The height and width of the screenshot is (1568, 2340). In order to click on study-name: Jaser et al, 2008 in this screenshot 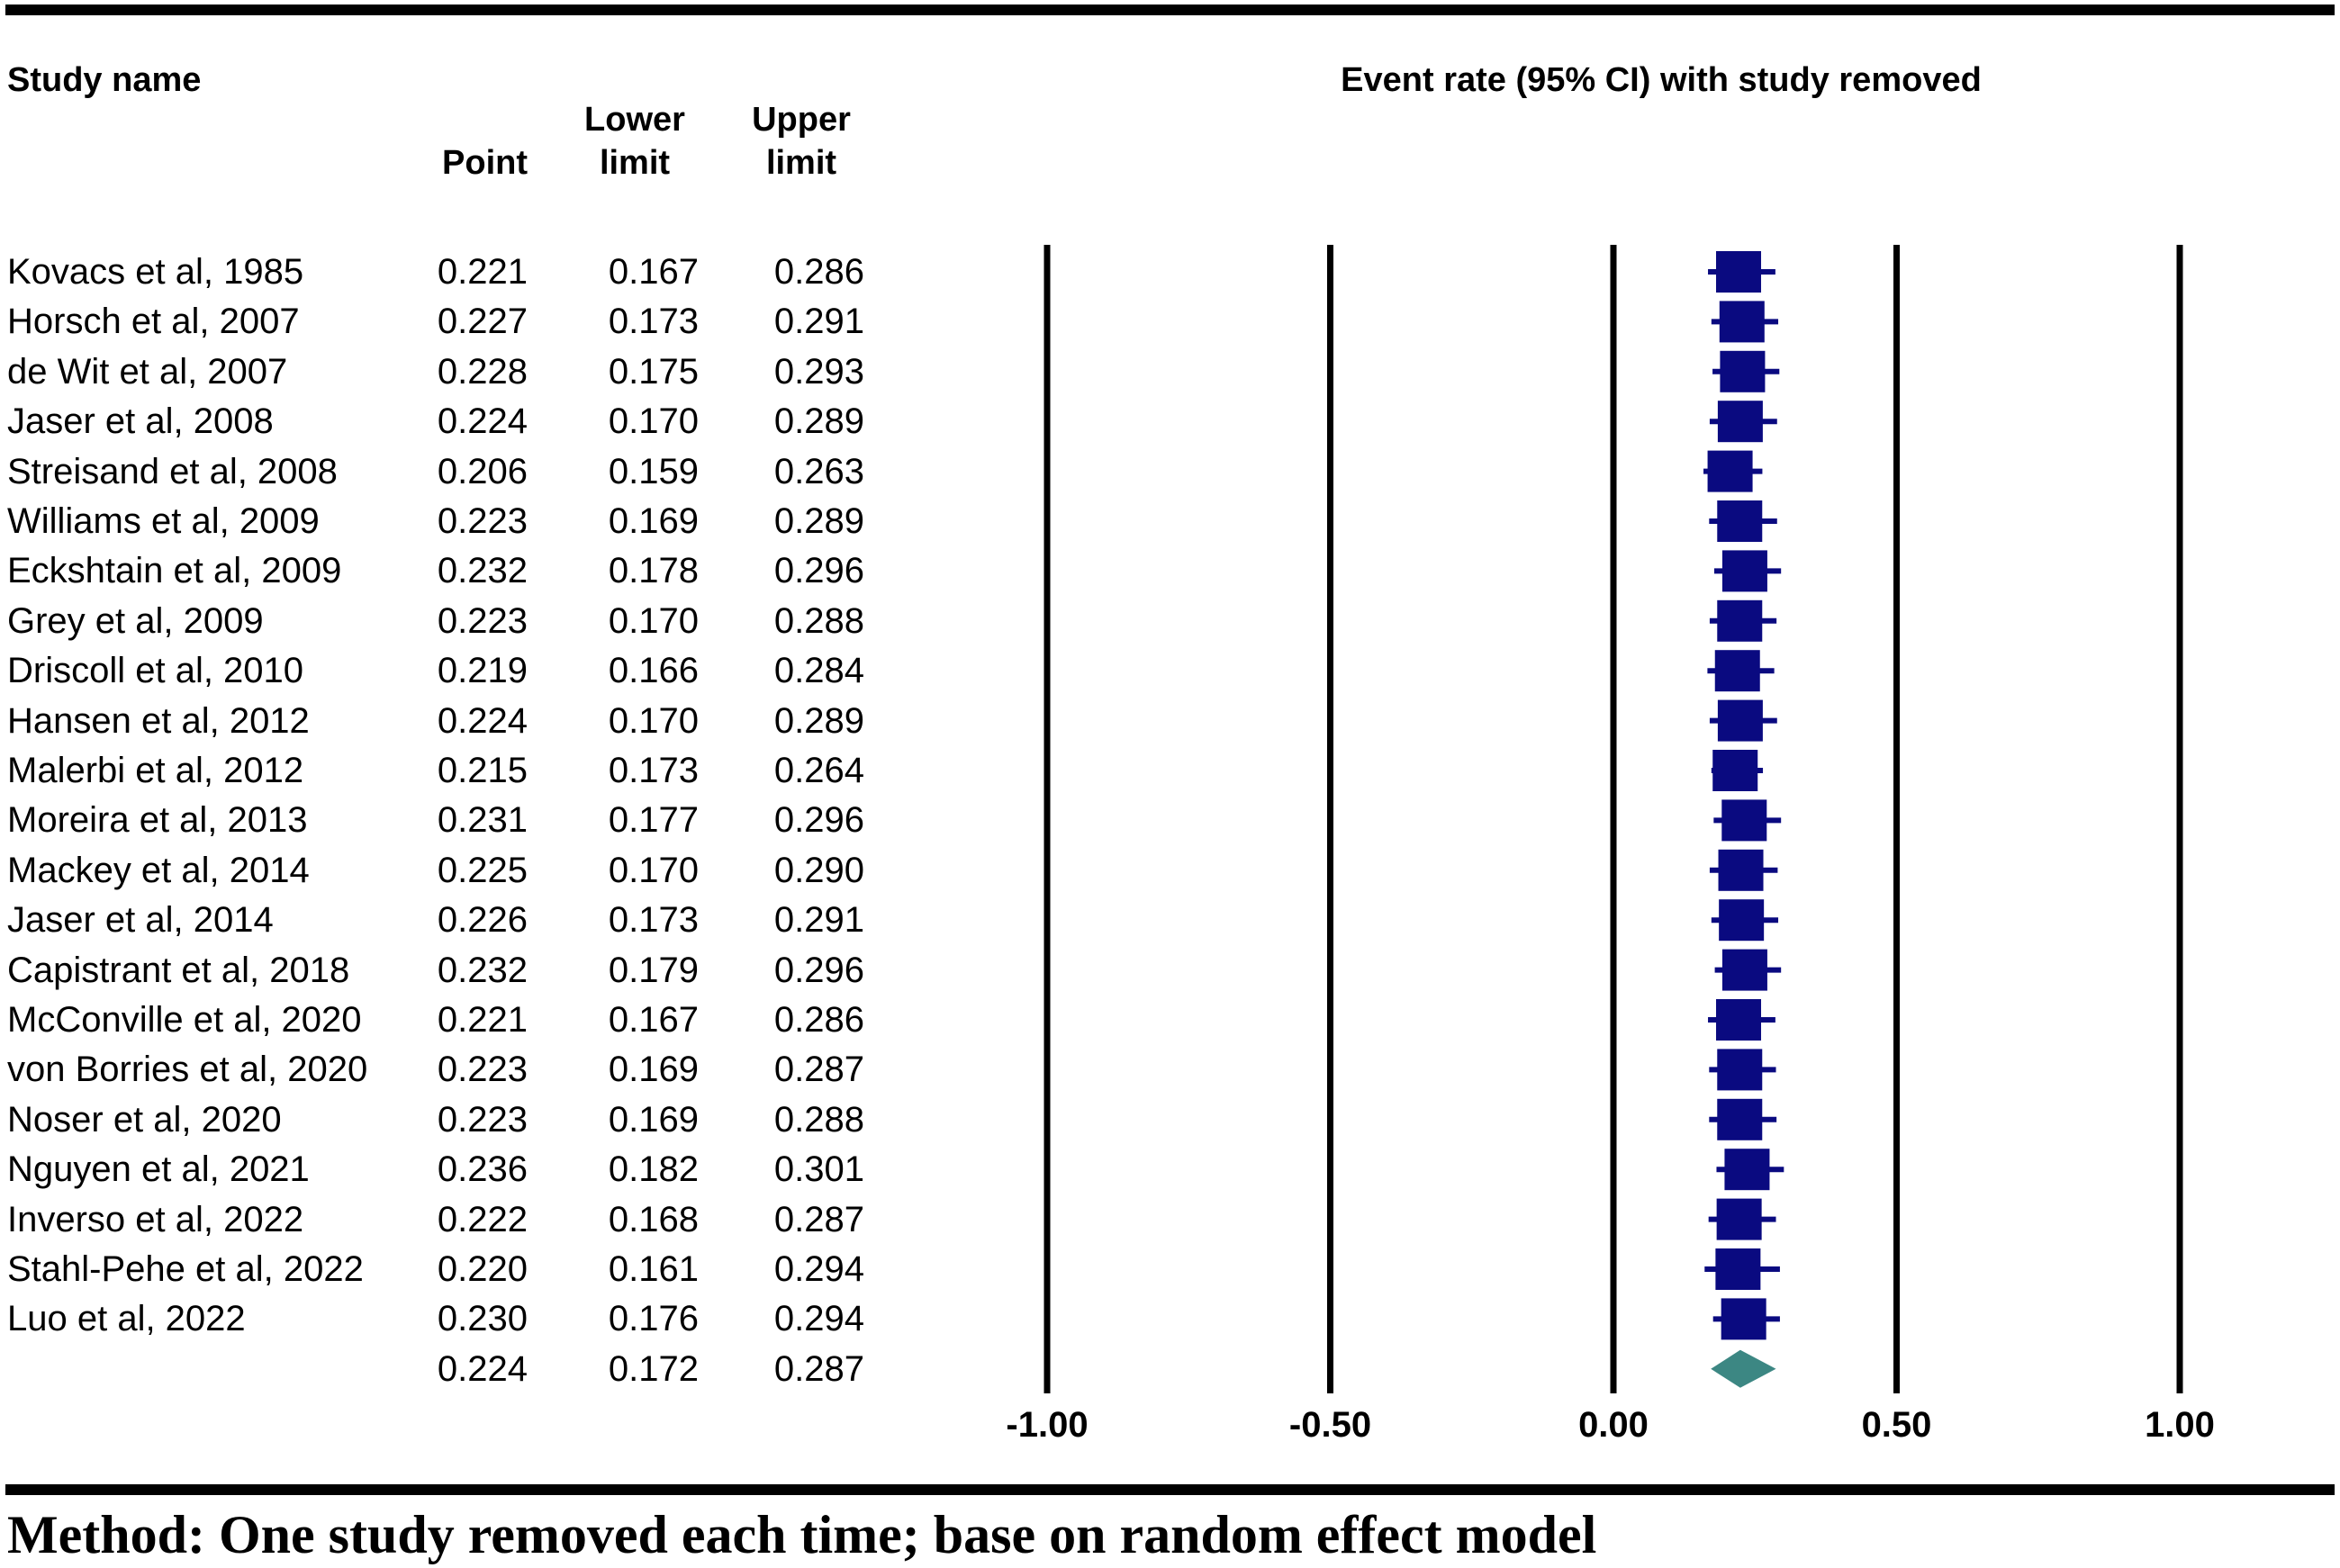, I will do `click(140, 422)`.